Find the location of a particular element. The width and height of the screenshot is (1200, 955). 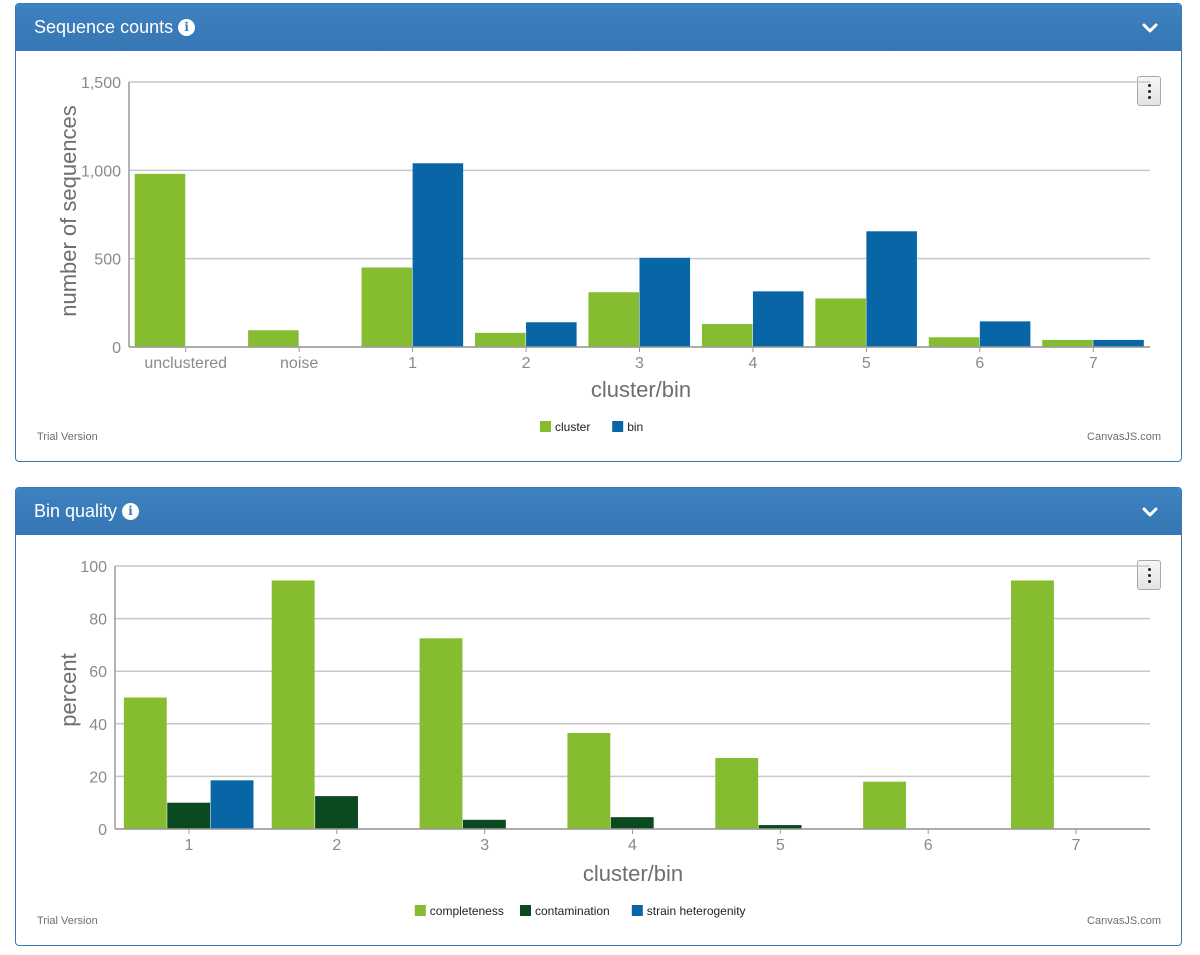

legend-item-label: completeness is located at coordinates (467, 911).